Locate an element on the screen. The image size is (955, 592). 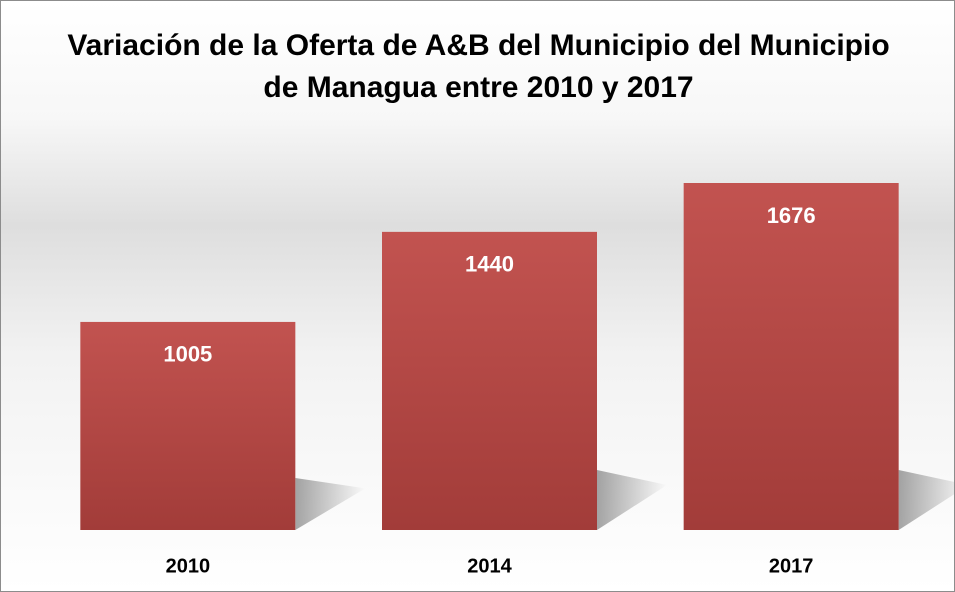
data-label: 1440 is located at coordinates (489, 264).